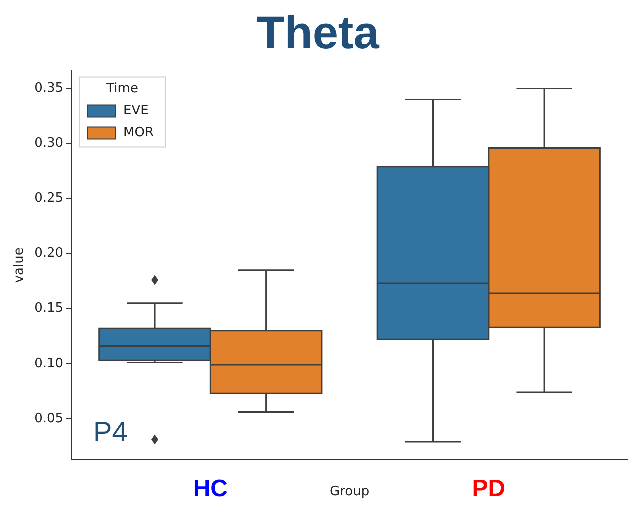 The width and height of the screenshot is (636, 512). What do you see at coordinates (210, 489) in the screenshot?
I see `x-tick-label: HC` at bounding box center [210, 489].